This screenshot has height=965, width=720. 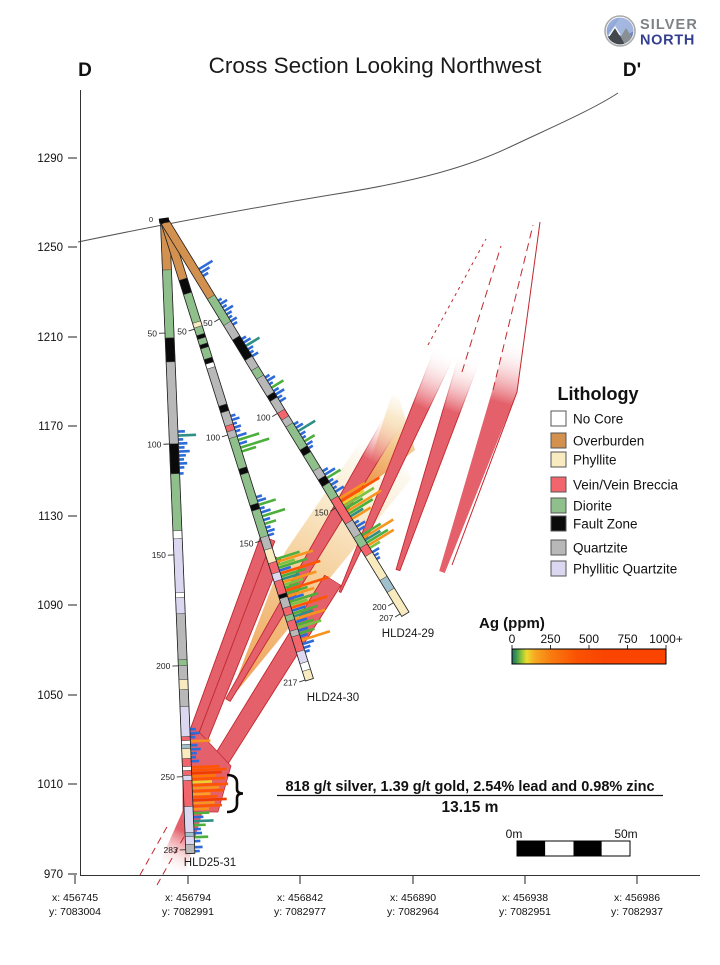 I want to click on svg-text: Diorite, so click(x=592, y=506).